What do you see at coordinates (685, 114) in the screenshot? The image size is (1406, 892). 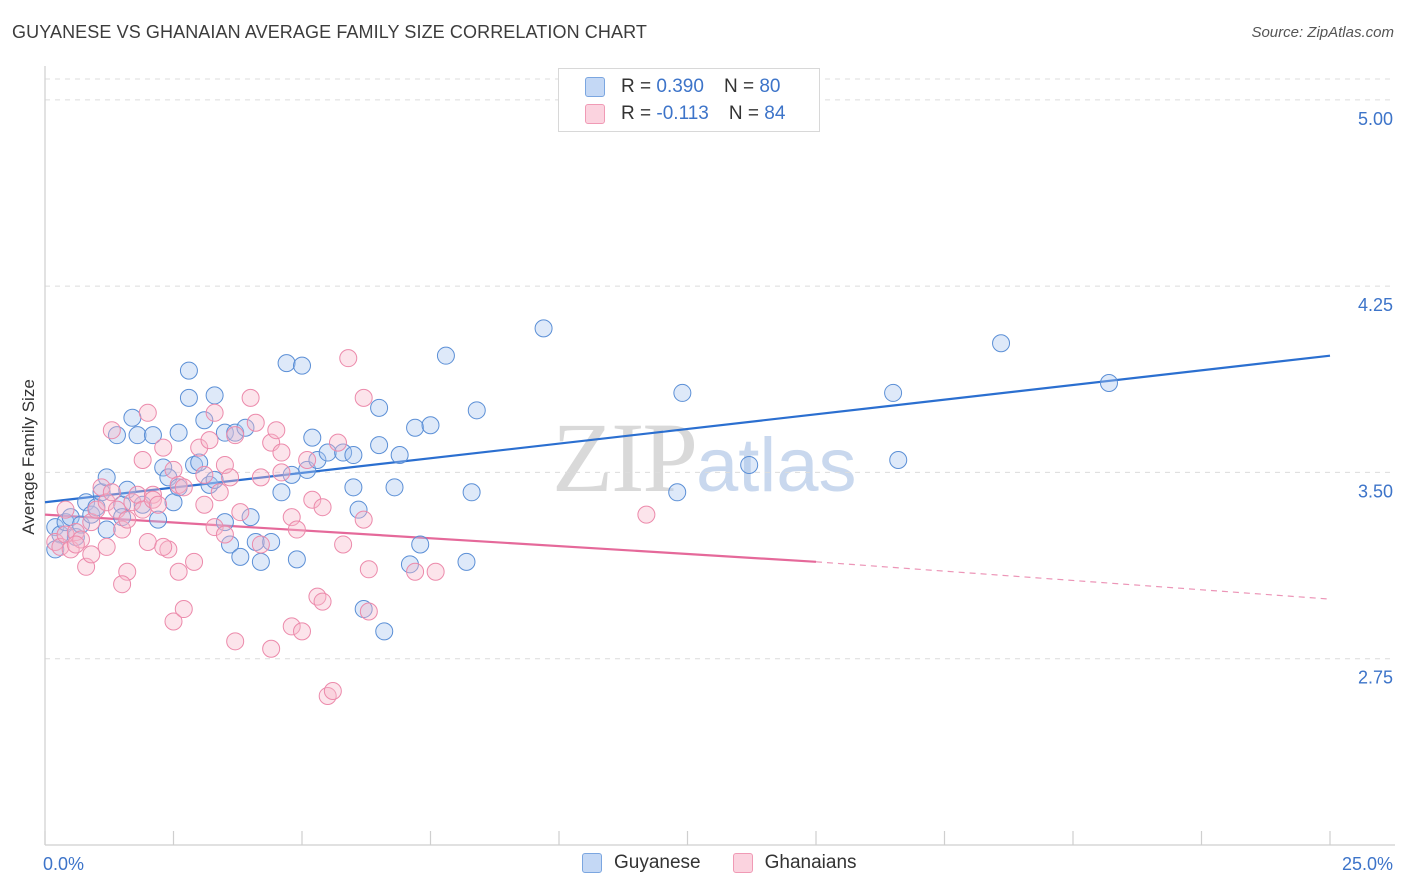 I see `legend-row-ghanaians: R = -0.113 N = 84` at bounding box center [685, 114].